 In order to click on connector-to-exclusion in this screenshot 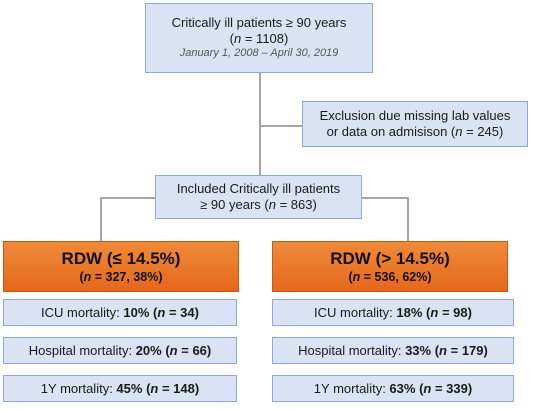, I will do `click(281, 126)`.